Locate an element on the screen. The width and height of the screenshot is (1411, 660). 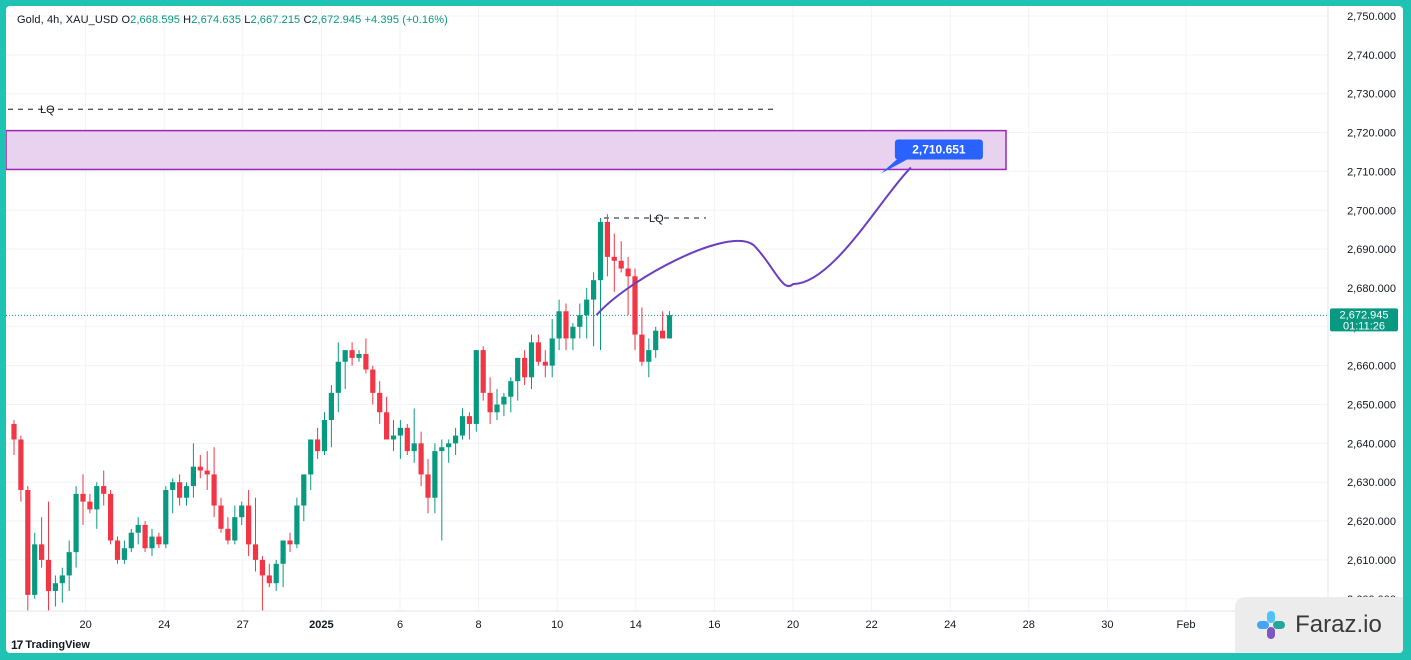
time-tick-label: 30 is located at coordinates (1107, 625).